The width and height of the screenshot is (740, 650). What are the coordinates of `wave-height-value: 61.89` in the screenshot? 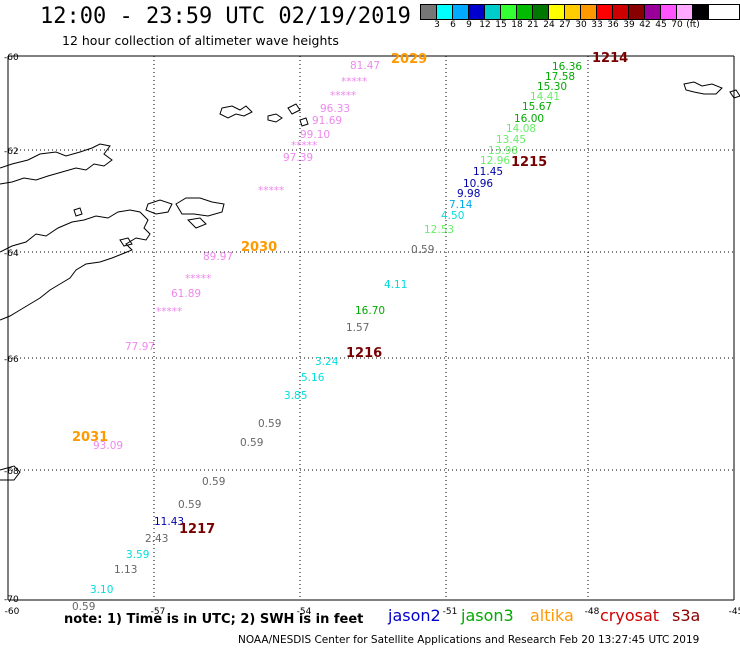 It's located at (186, 294).